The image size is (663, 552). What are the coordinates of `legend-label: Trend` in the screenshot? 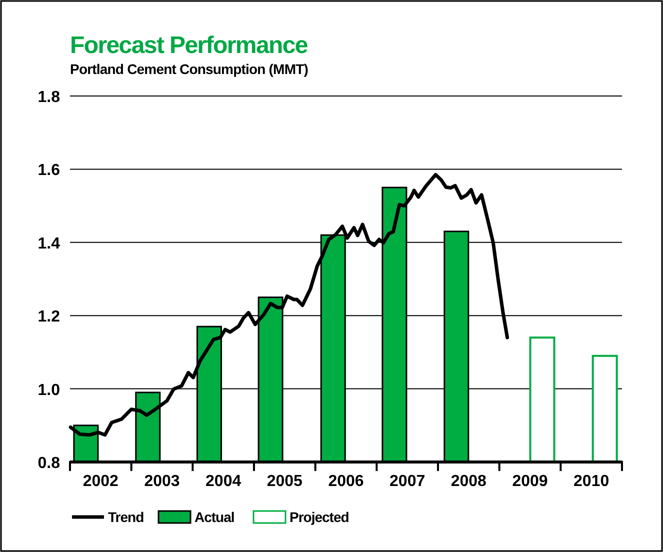 It's located at (126, 517).